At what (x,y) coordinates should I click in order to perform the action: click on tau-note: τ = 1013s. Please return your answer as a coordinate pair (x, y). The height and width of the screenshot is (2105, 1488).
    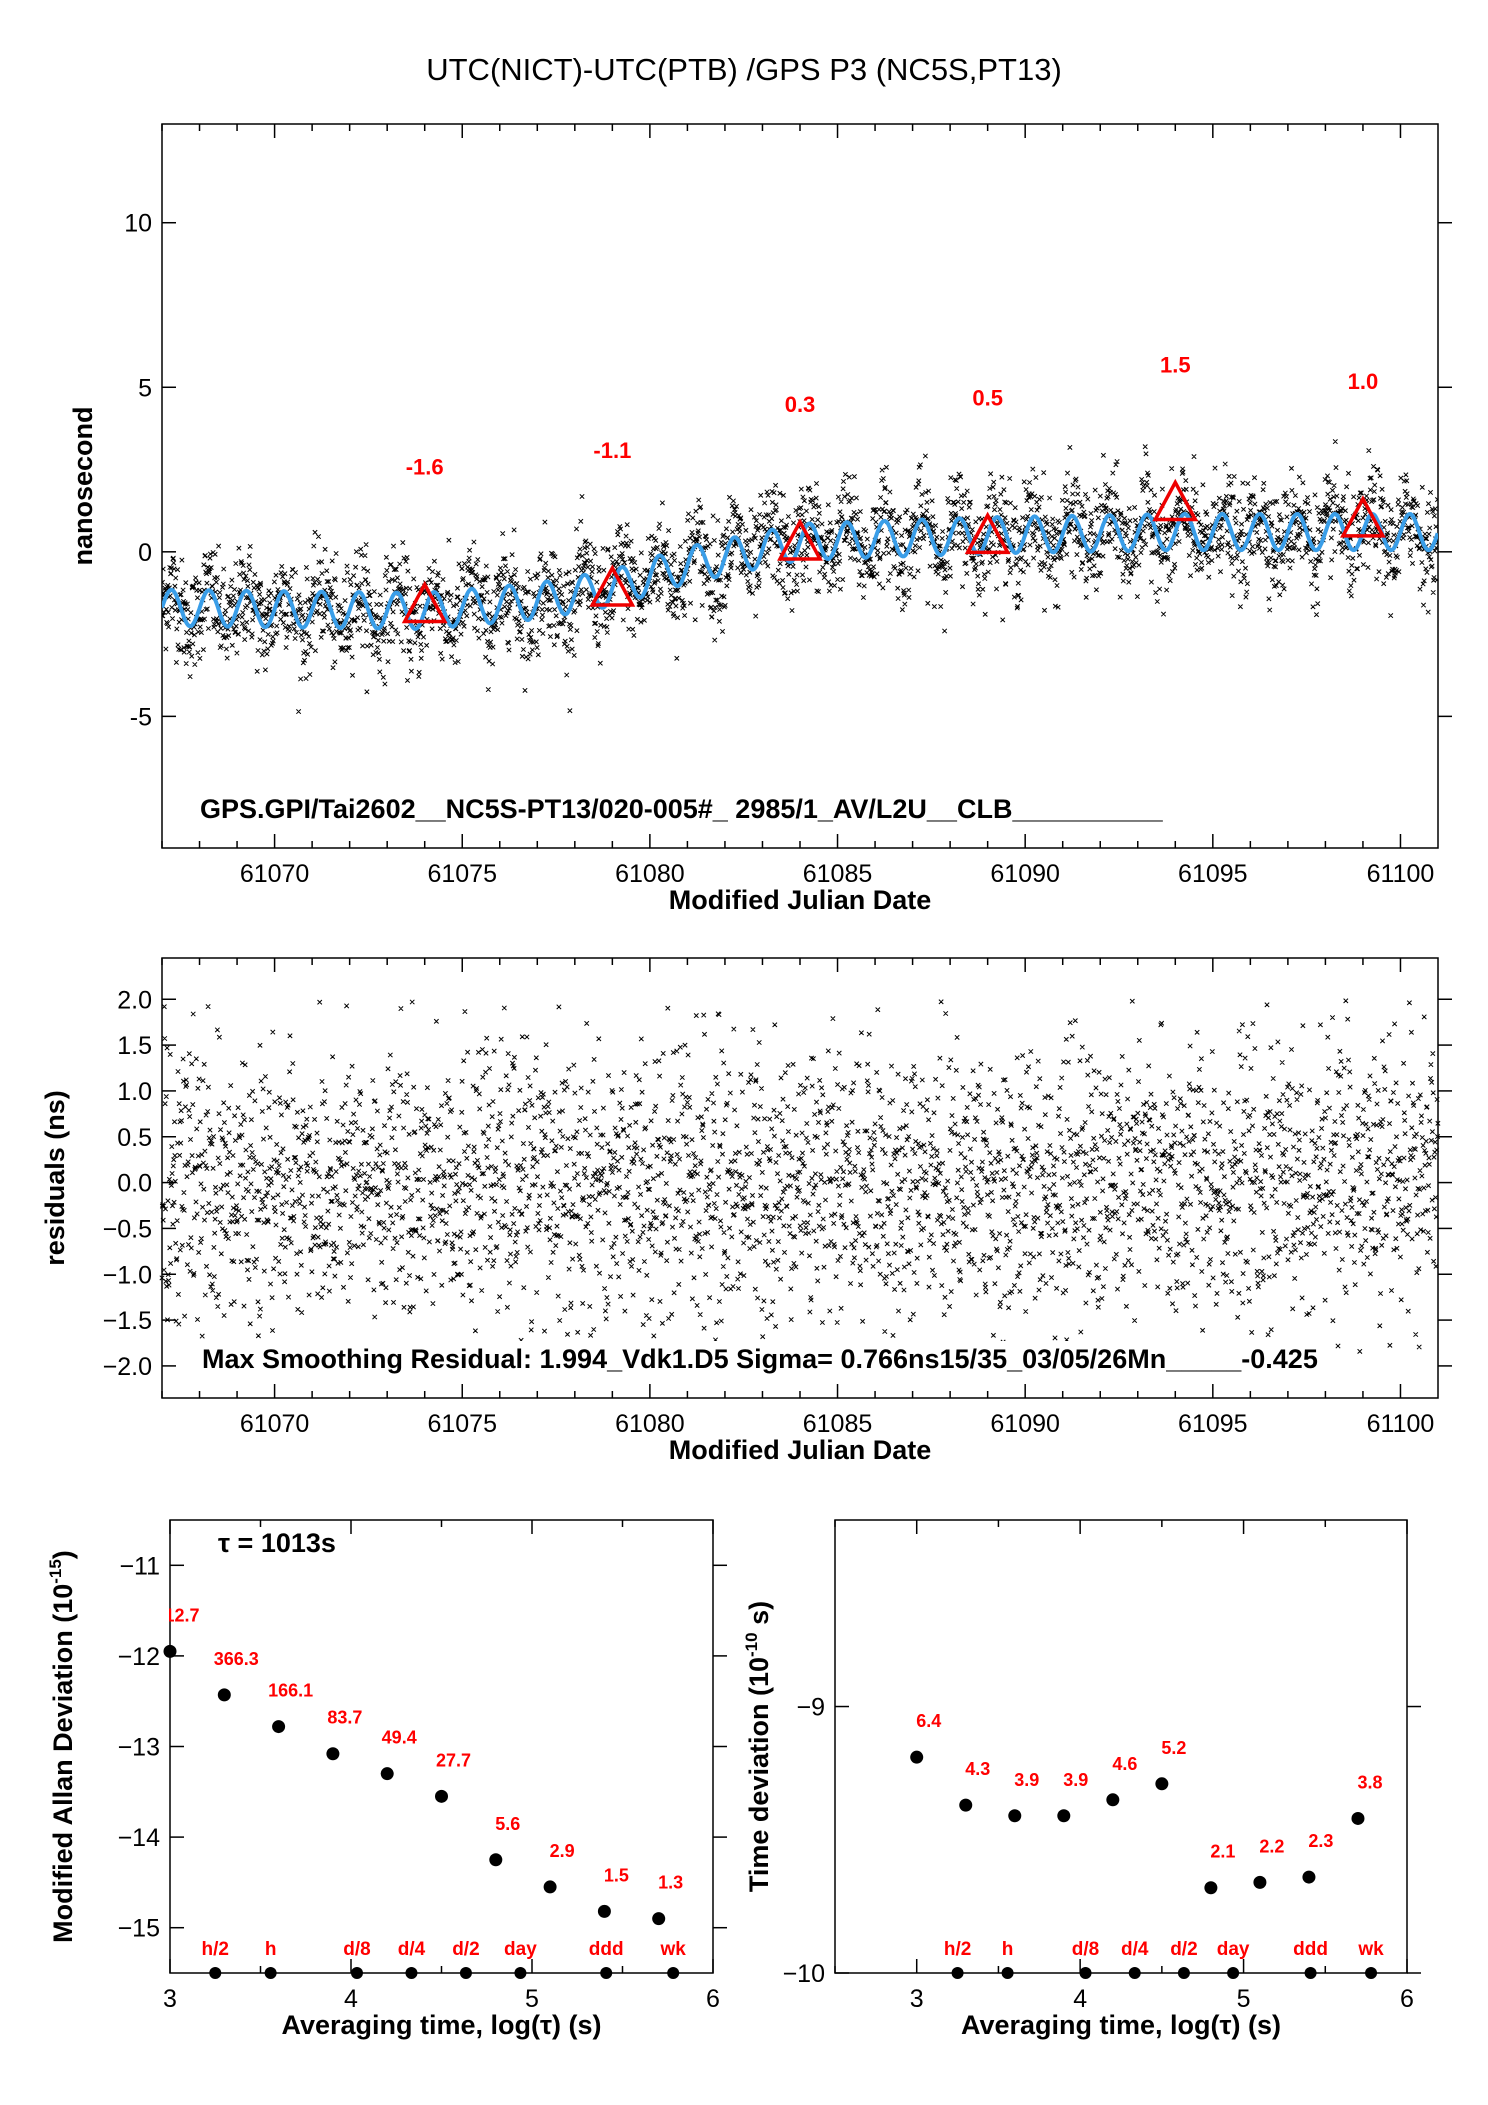
    Looking at the image, I should click on (277, 1543).